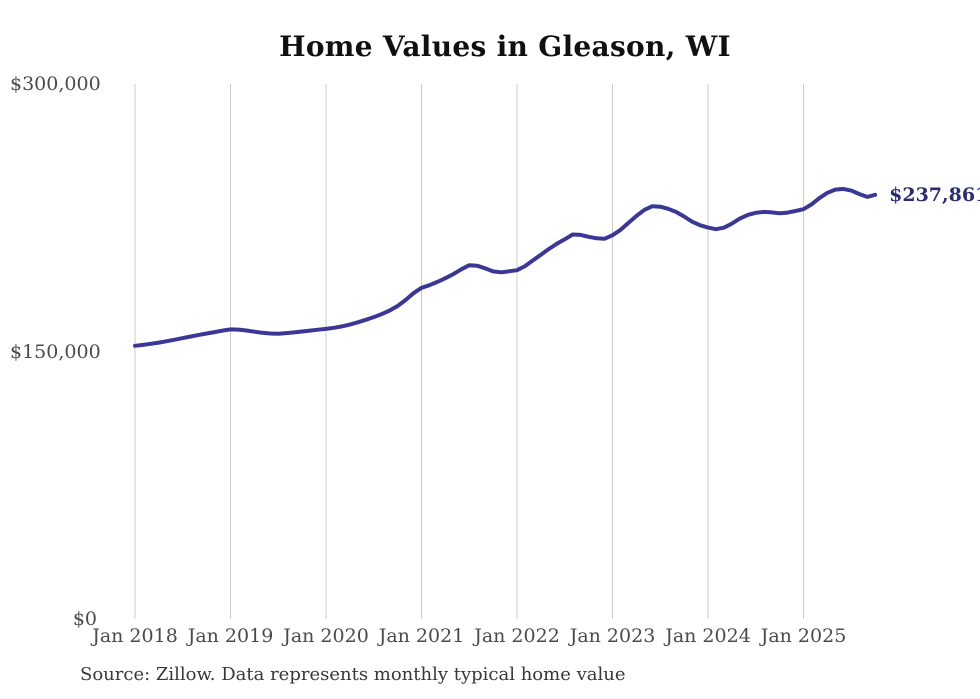 This screenshot has height=699, width=980. Describe the element at coordinates (55, 84) in the screenshot. I see `y-axis-tick-label-300k: $300,000` at that location.